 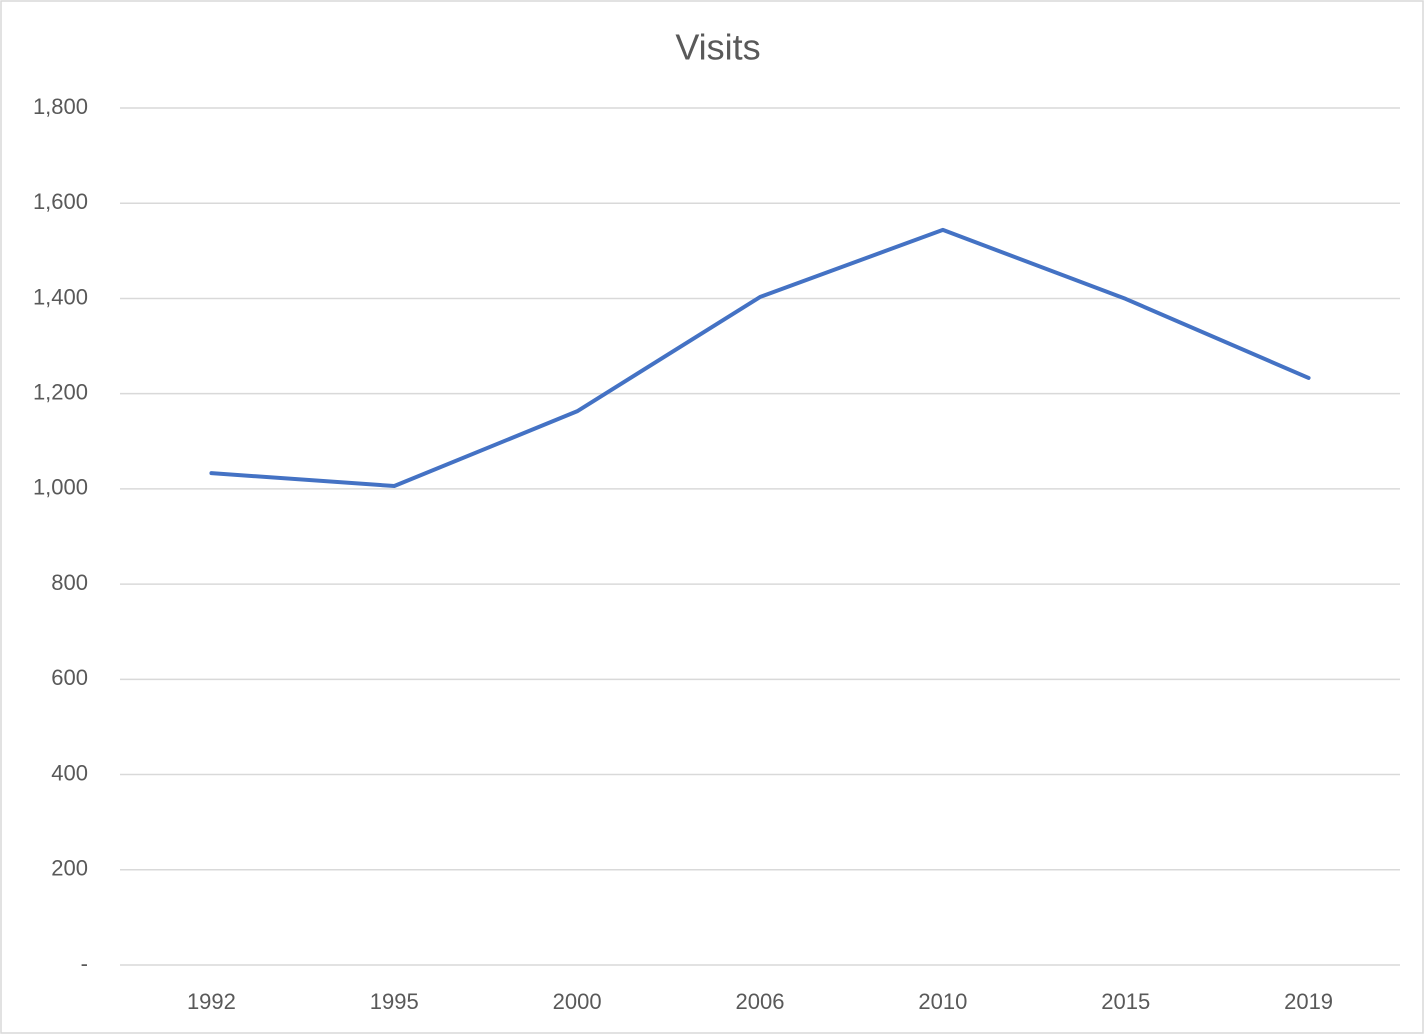 I want to click on y-tick-label: 1,000, so click(x=60, y=487).